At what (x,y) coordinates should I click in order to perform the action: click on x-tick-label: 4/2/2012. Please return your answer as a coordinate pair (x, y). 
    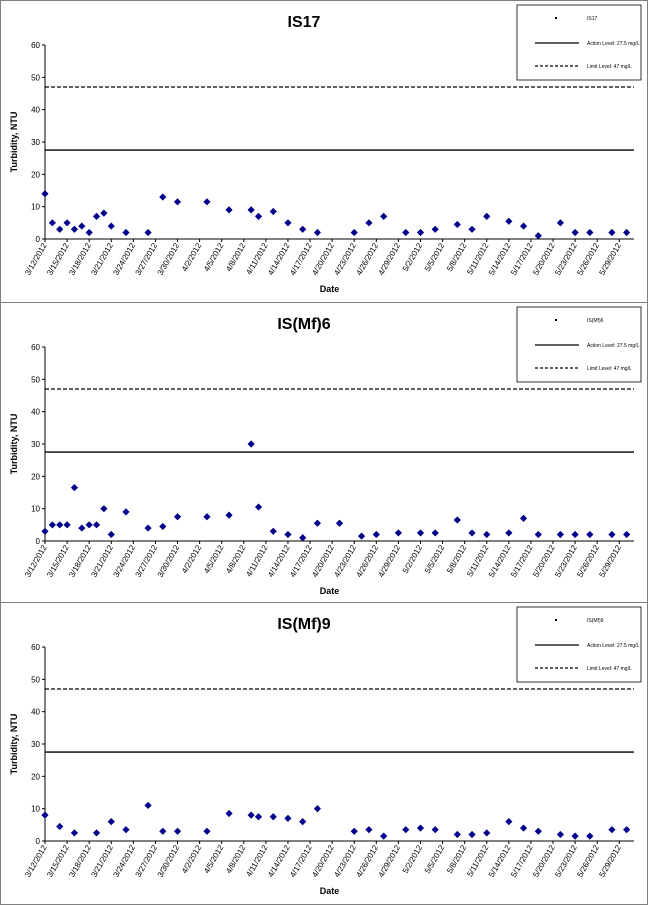
    Looking at the image, I should click on (192, 559).